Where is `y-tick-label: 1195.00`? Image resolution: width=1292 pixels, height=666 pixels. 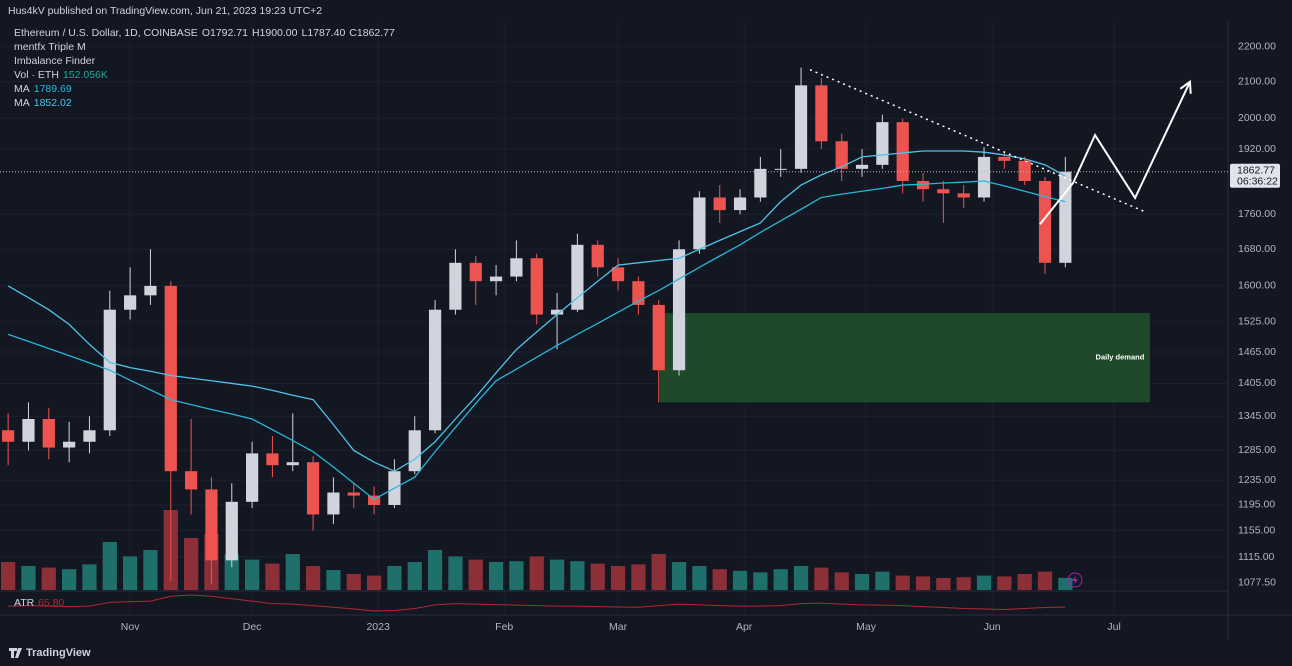 y-tick-label: 1195.00 is located at coordinates (1256, 505).